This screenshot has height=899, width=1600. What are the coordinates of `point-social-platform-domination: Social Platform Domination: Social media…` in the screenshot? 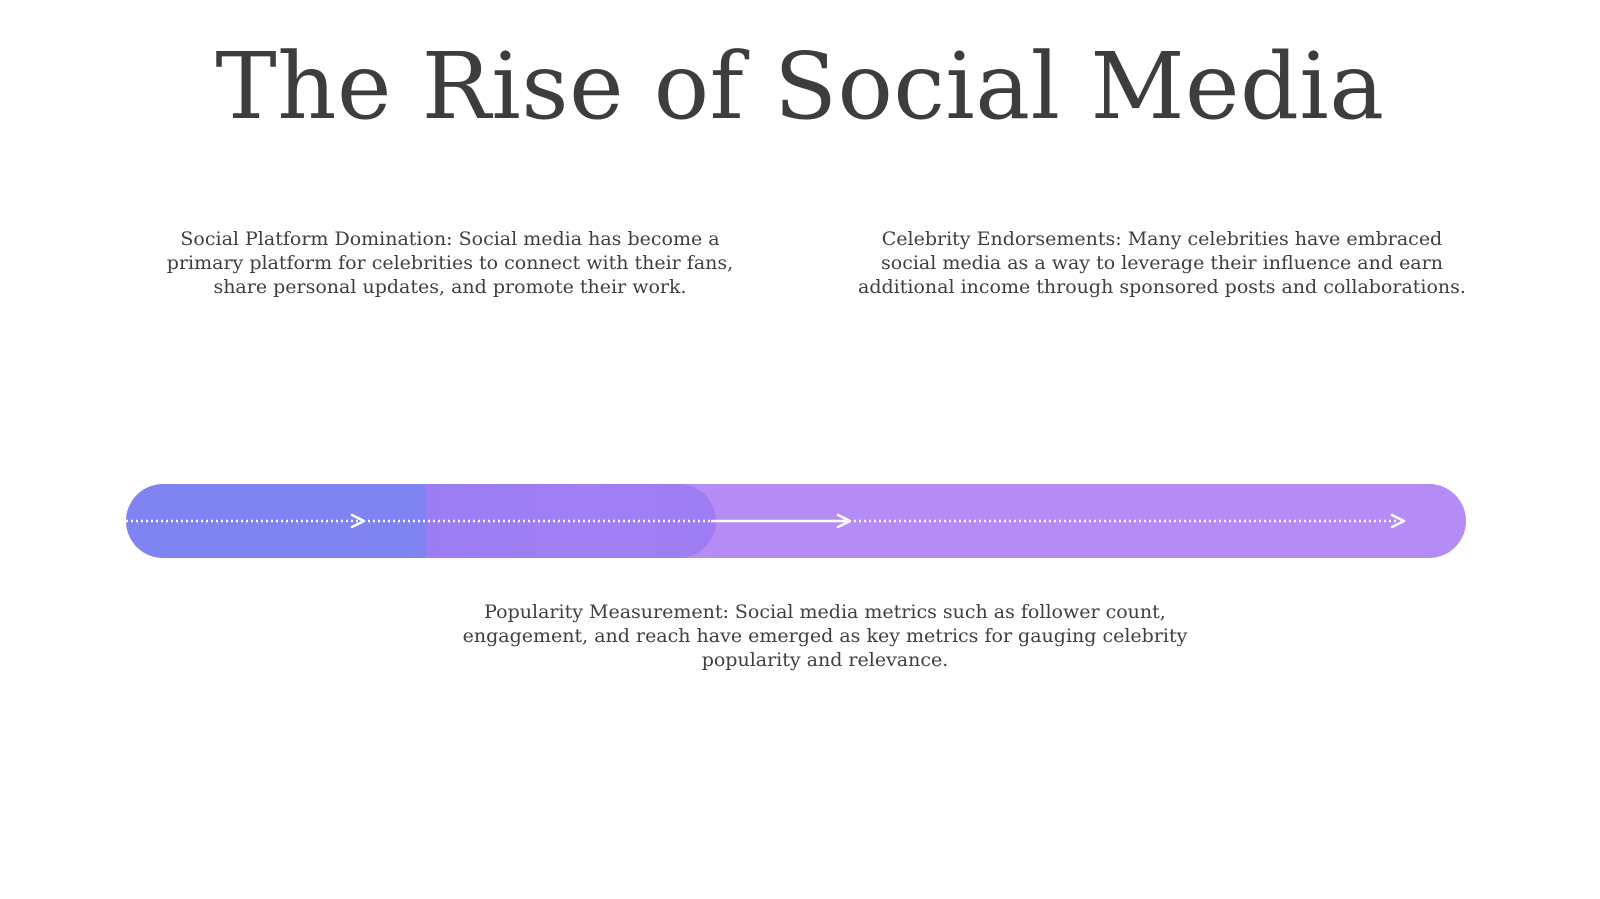 It's located at (450, 263).